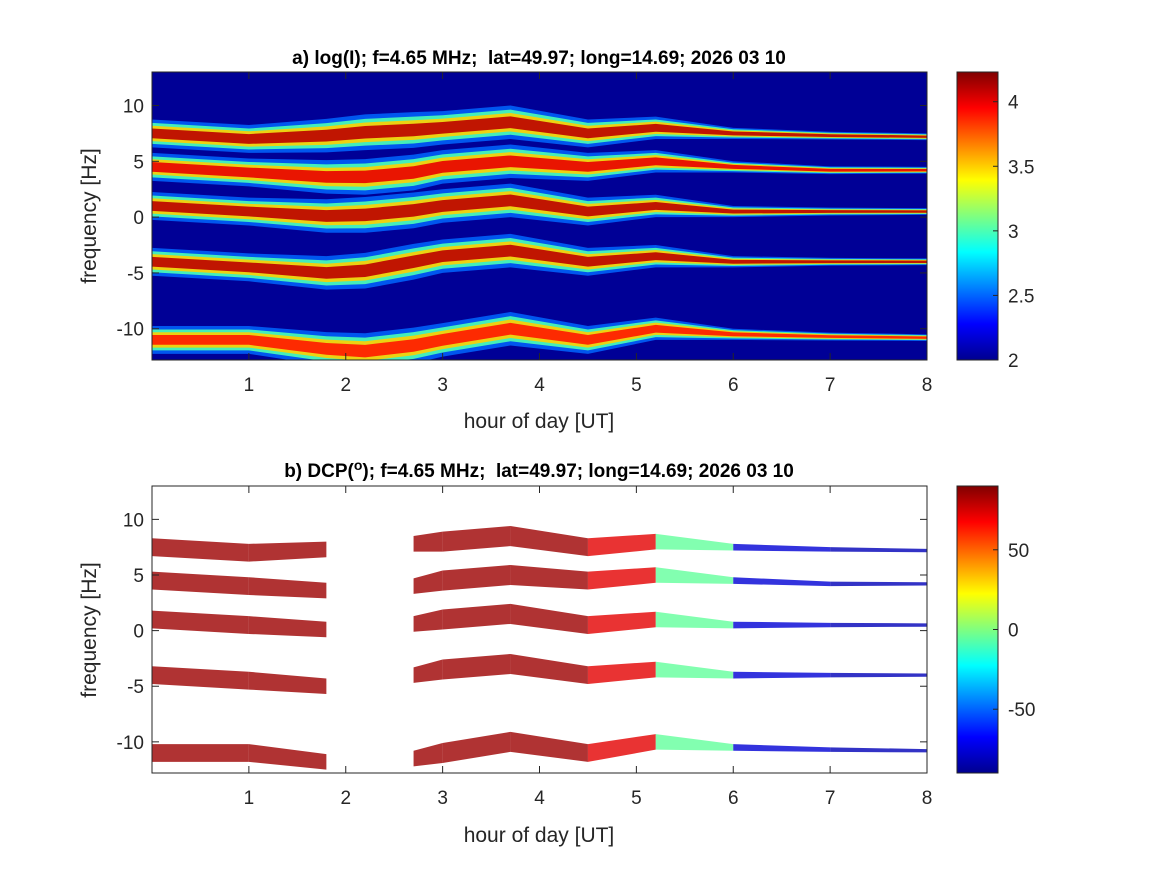  What do you see at coordinates (358, 465) in the screenshot?
I see `panel-b-title-degree: o` at bounding box center [358, 465].